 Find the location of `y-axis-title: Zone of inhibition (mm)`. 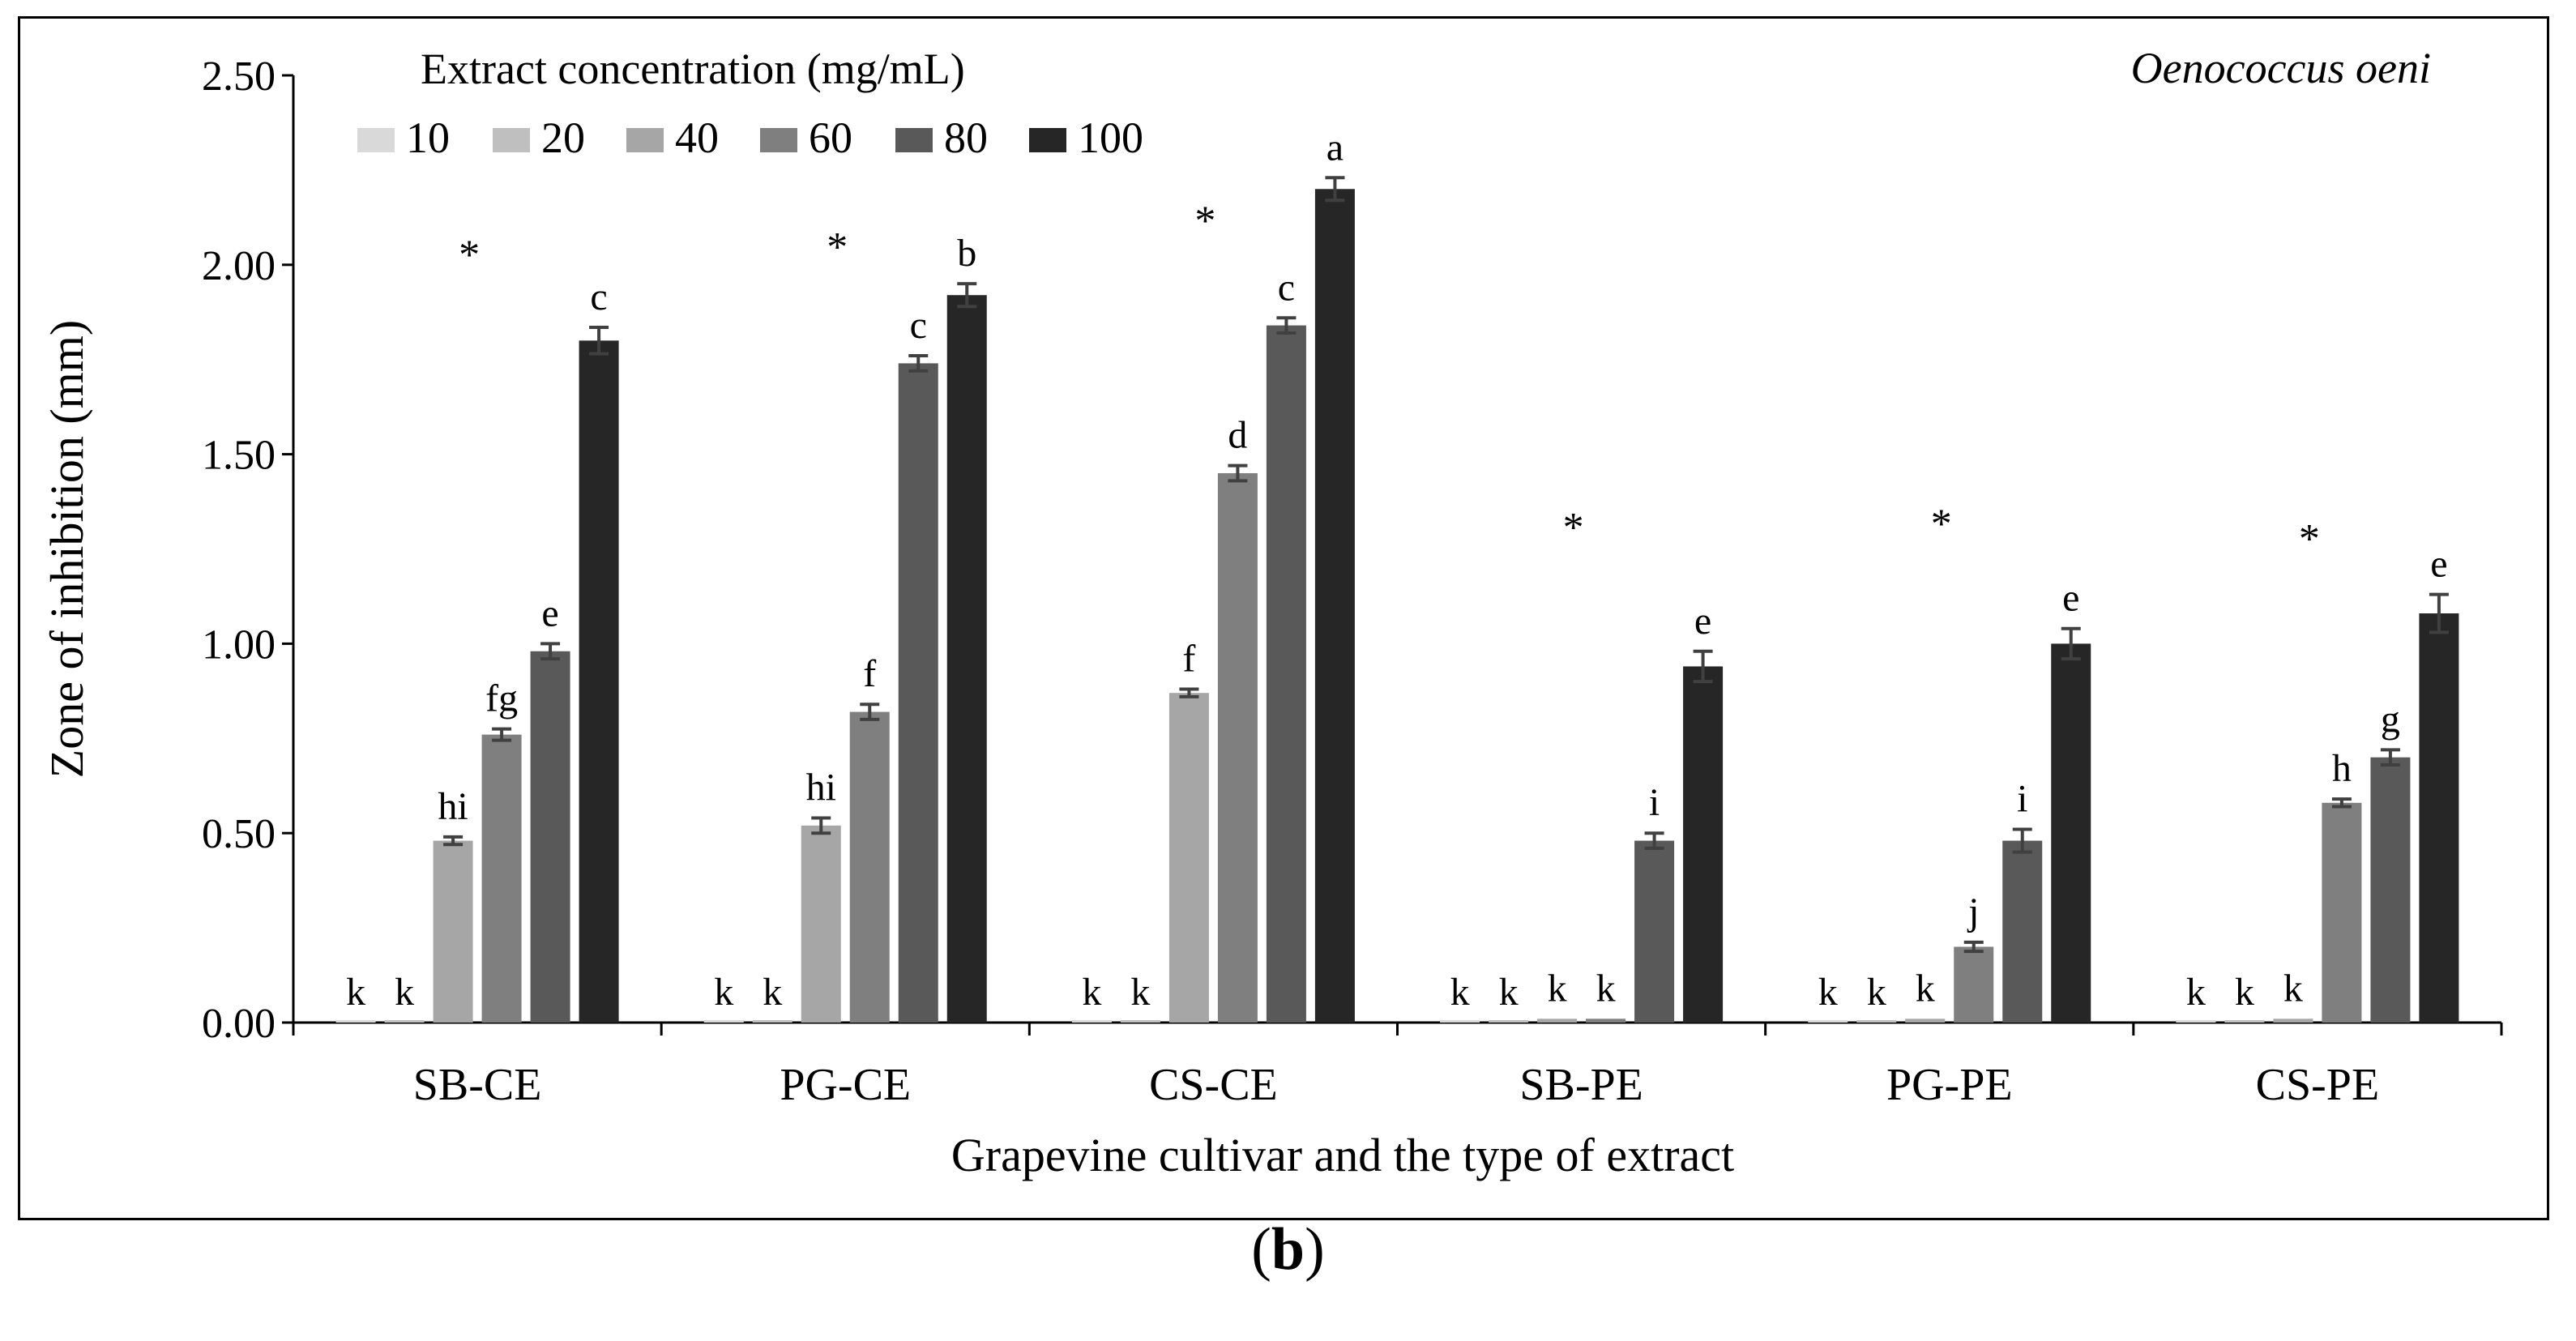

y-axis-title: Zone of inhibition (mm) is located at coordinates (67, 549).